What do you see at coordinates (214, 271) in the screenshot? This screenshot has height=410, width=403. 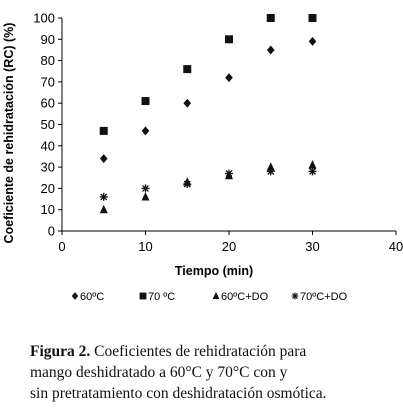 I see `x-axis-title: Tiempo (min)` at bounding box center [214, 271].